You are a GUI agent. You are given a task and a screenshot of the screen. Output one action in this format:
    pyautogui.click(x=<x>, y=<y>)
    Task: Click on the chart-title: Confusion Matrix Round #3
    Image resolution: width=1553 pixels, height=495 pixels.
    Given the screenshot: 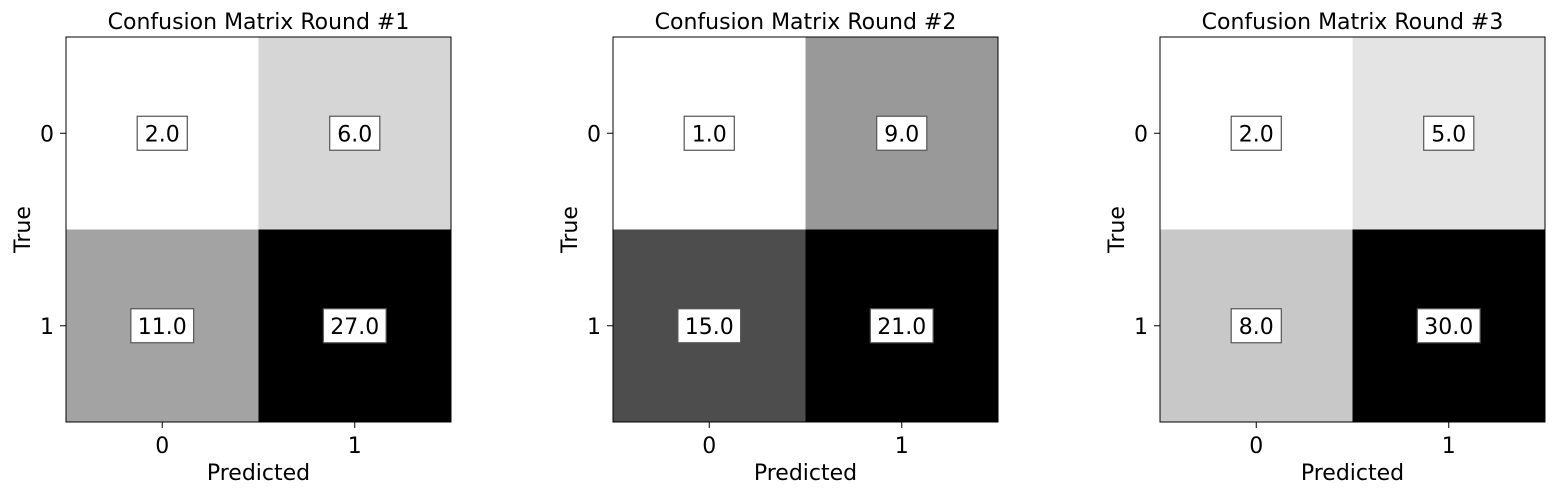 What is the action you would take?
    pyautogui.click(x=1353, y=22)
    